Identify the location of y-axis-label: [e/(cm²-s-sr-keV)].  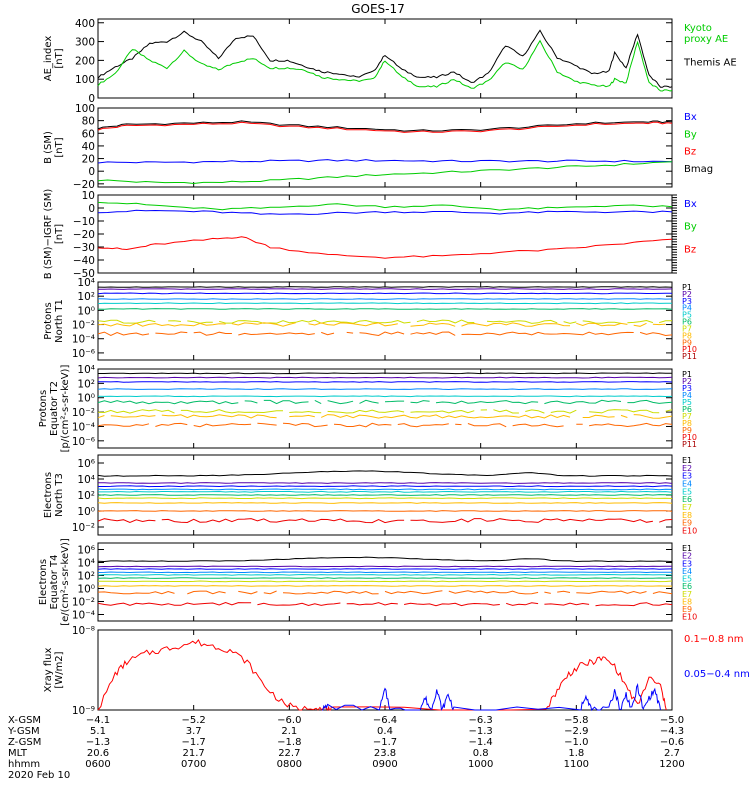
(65, 582).